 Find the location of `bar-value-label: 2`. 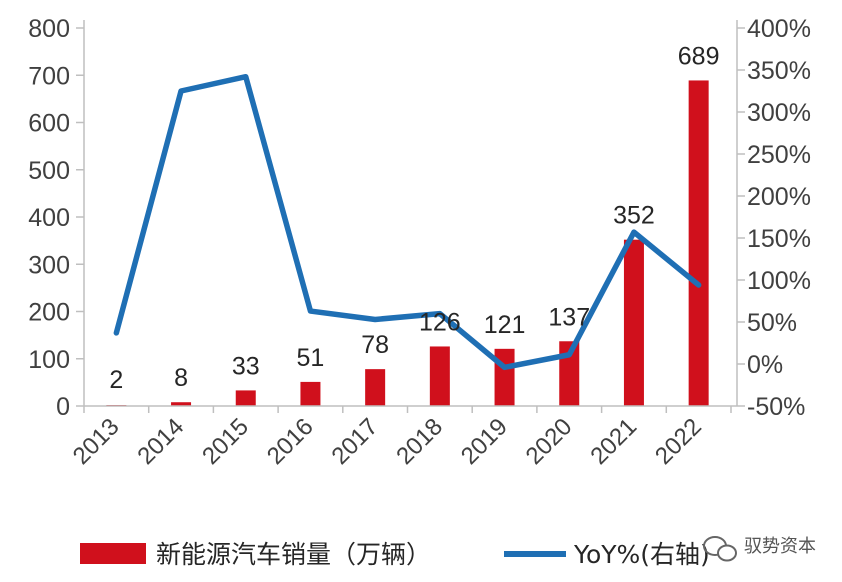

bar-value-label: 2 is located at coordinates (116, 380).